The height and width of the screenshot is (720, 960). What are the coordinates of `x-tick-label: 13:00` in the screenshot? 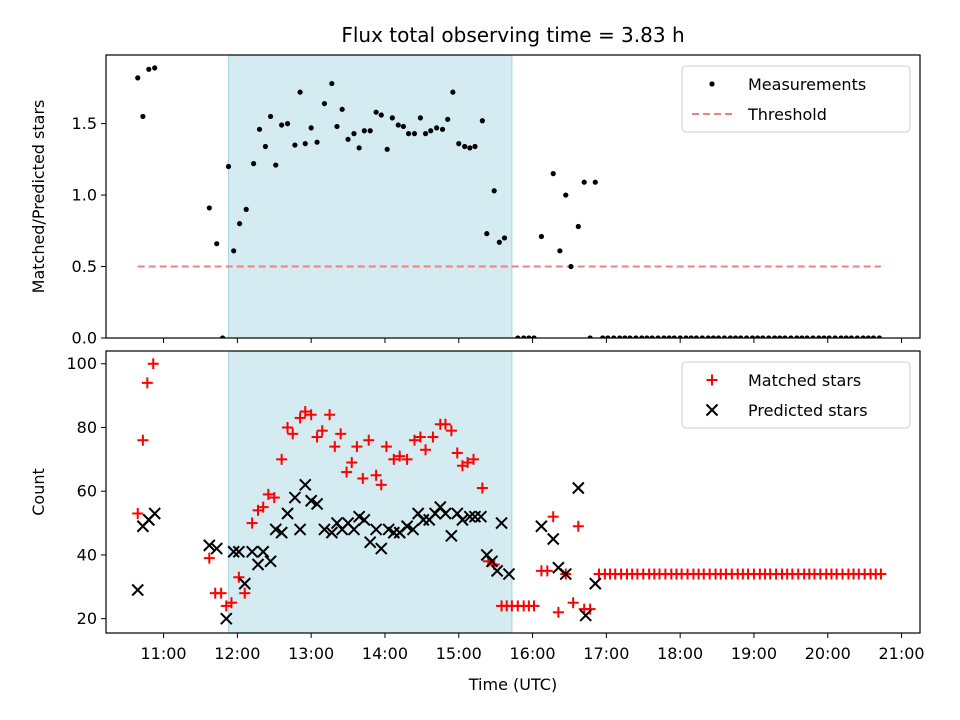 It's located at (311, 653).